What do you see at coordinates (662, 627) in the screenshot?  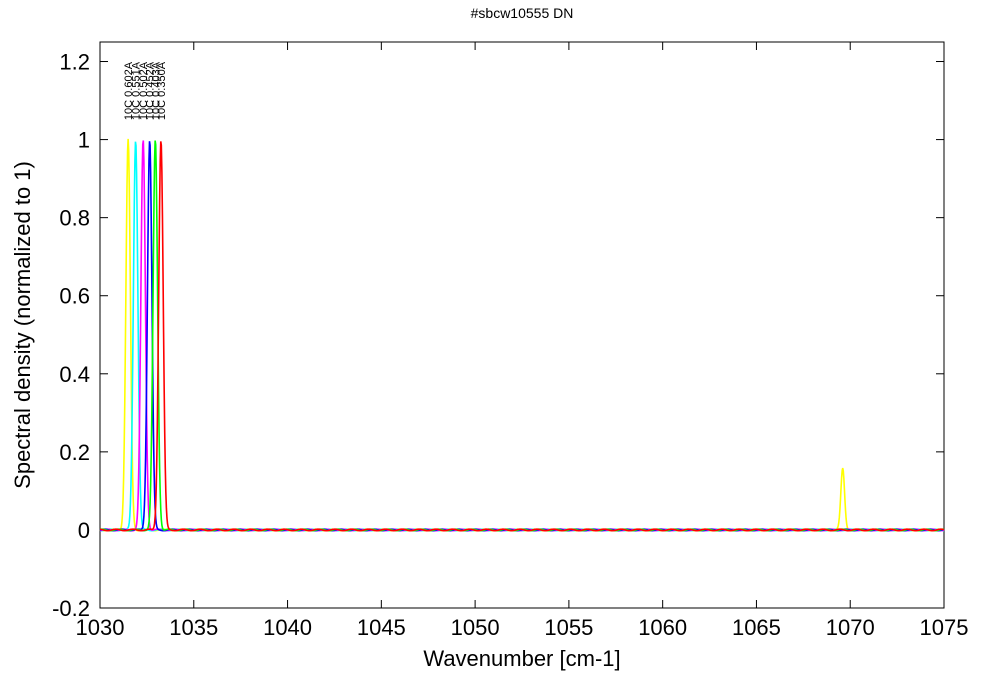 I see `x-tick-label: 1060` at bounding box center [662, 627].